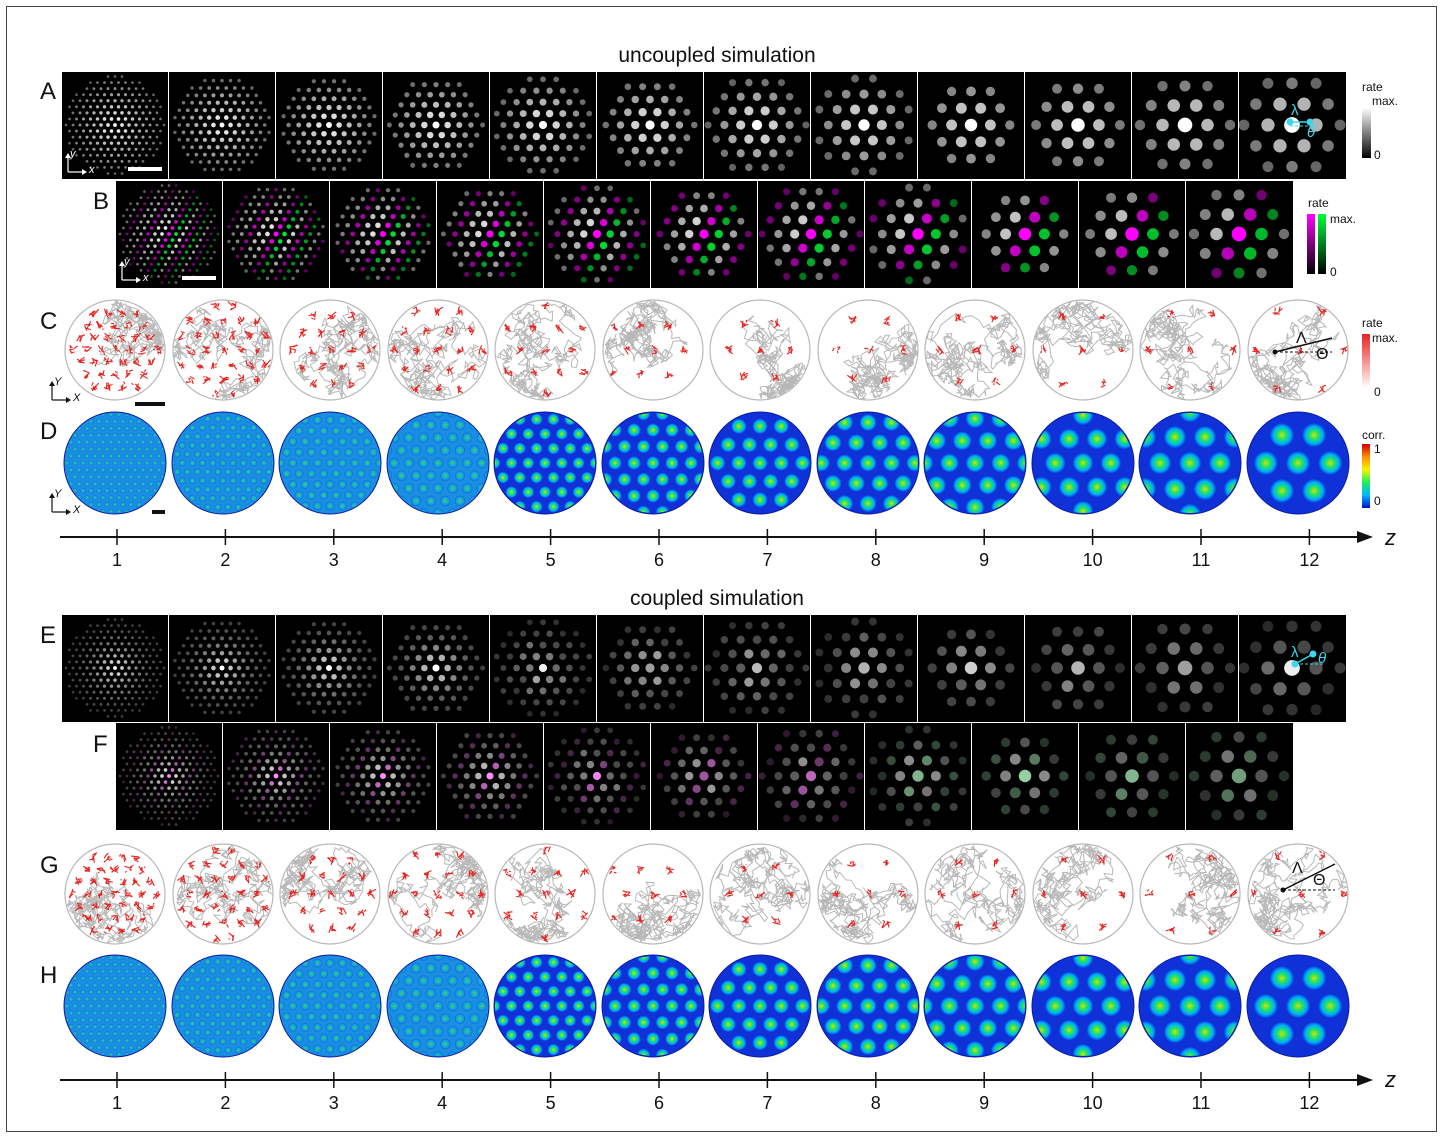 The width and height of the screenshot is (1445, 1140). I want to click on coord-a-x: x, so click(92, 170).